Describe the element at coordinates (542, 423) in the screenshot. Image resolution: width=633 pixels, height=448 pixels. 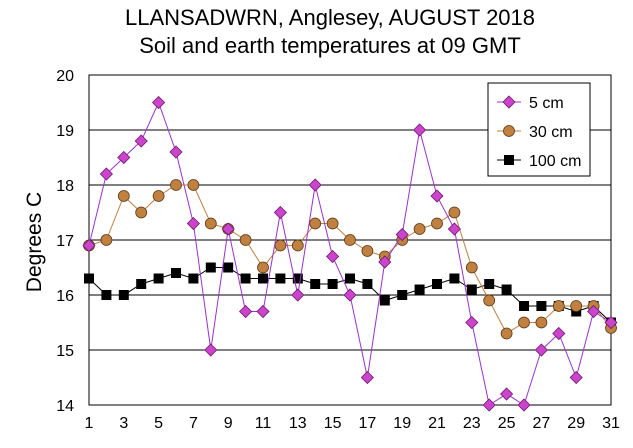
I see `x-tick-label: 27` at that location.